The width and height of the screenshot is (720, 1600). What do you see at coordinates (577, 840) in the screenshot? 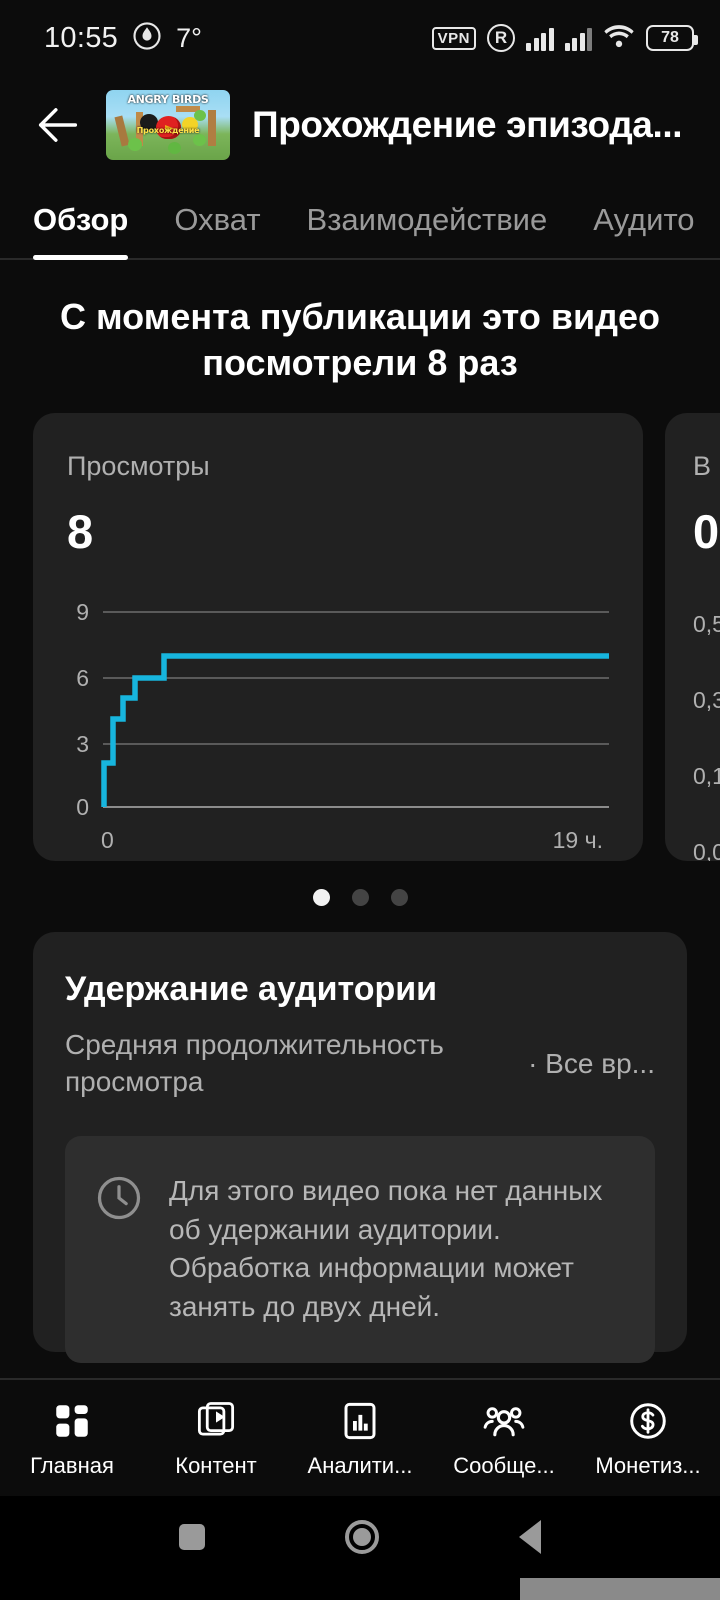
I see `x-tick-end: 19 ч.` at bounding box center [577, 840].